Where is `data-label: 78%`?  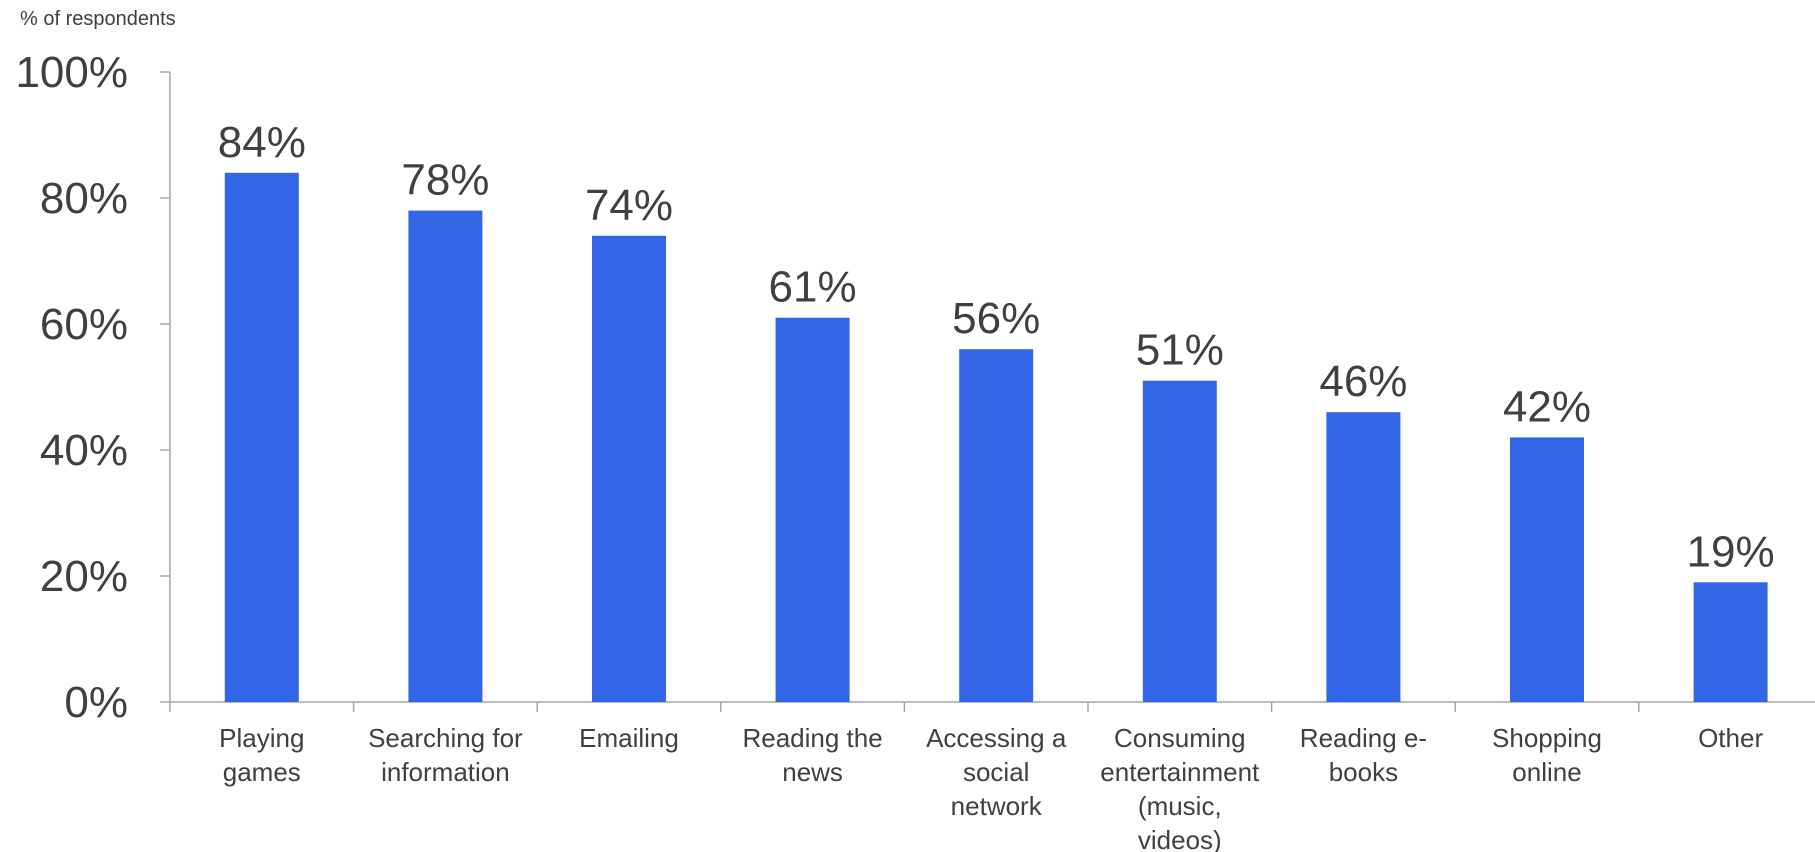
data-label: 78% is located at coordinates (445, 180).